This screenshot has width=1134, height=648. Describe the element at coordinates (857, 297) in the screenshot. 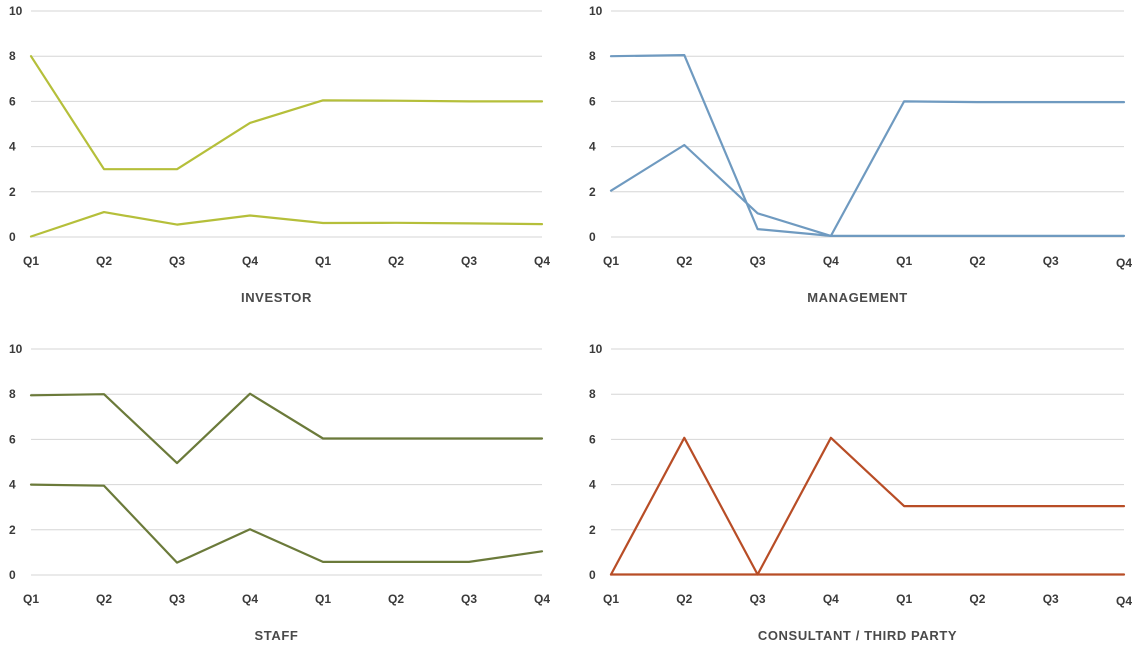

I see `chart-title: MANAGEMENT` at that location.